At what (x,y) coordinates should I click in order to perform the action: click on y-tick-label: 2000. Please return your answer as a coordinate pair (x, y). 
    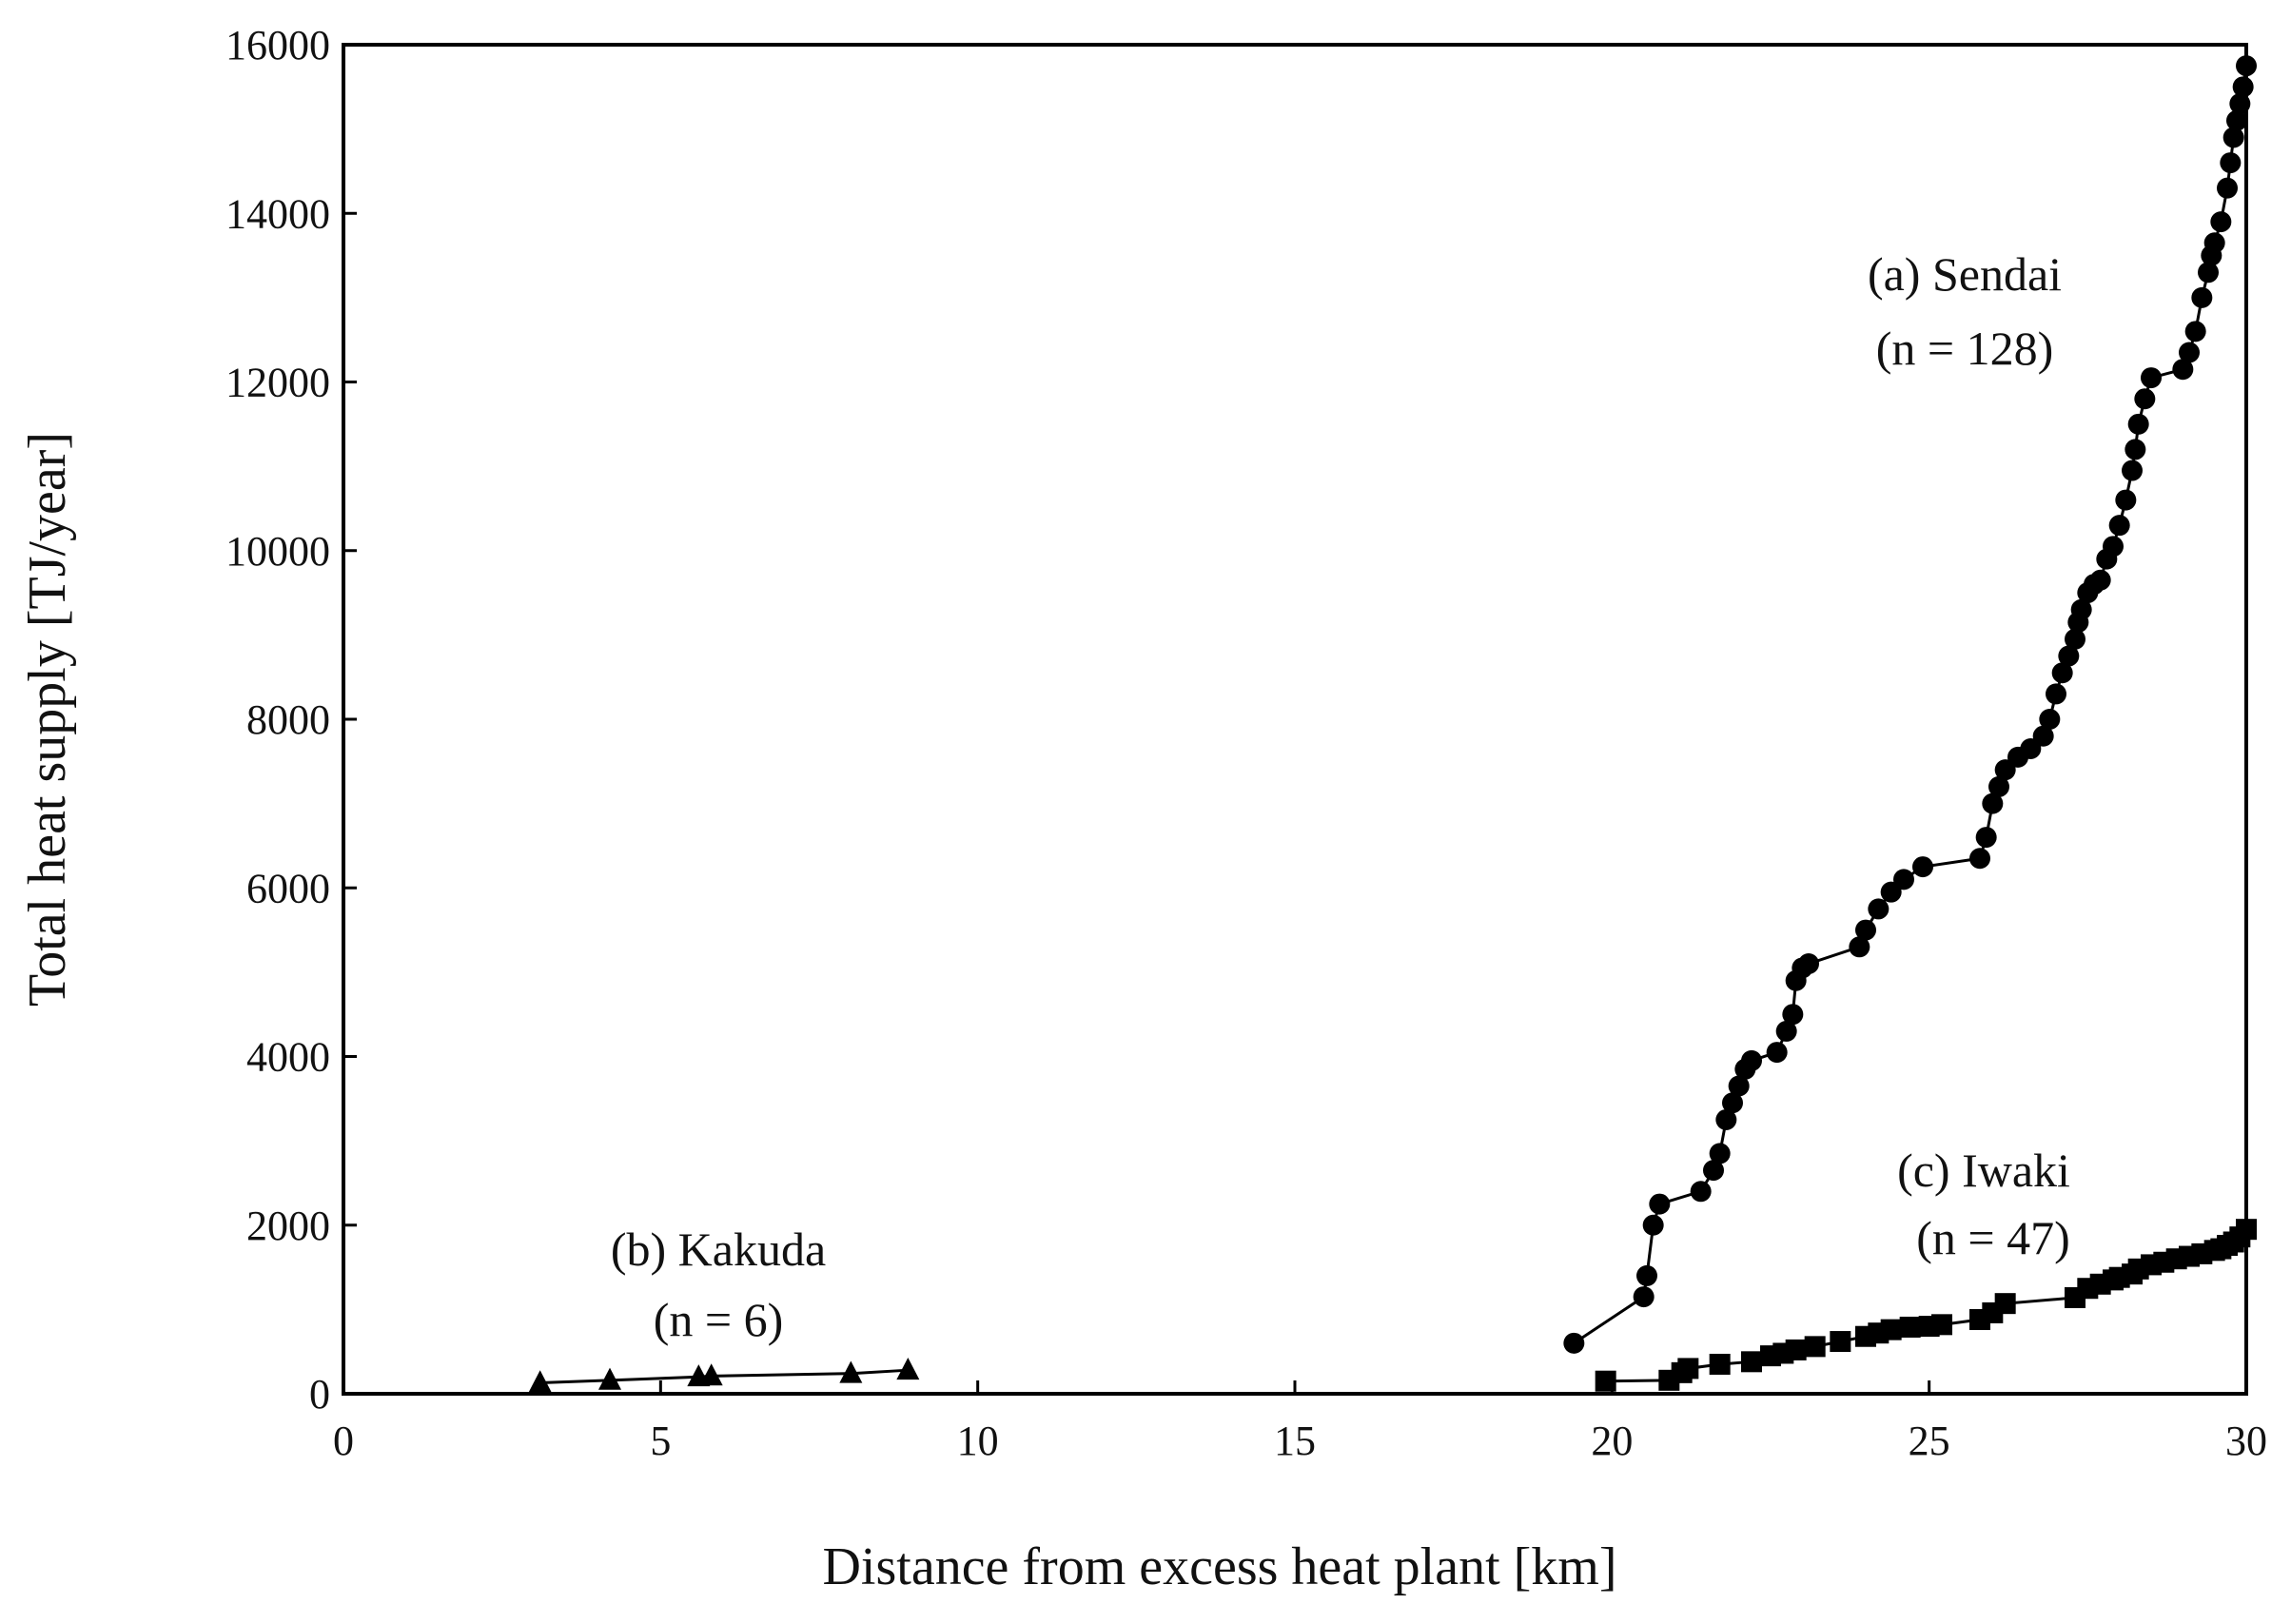
    Looking at the image, I should click on (288, 1226).